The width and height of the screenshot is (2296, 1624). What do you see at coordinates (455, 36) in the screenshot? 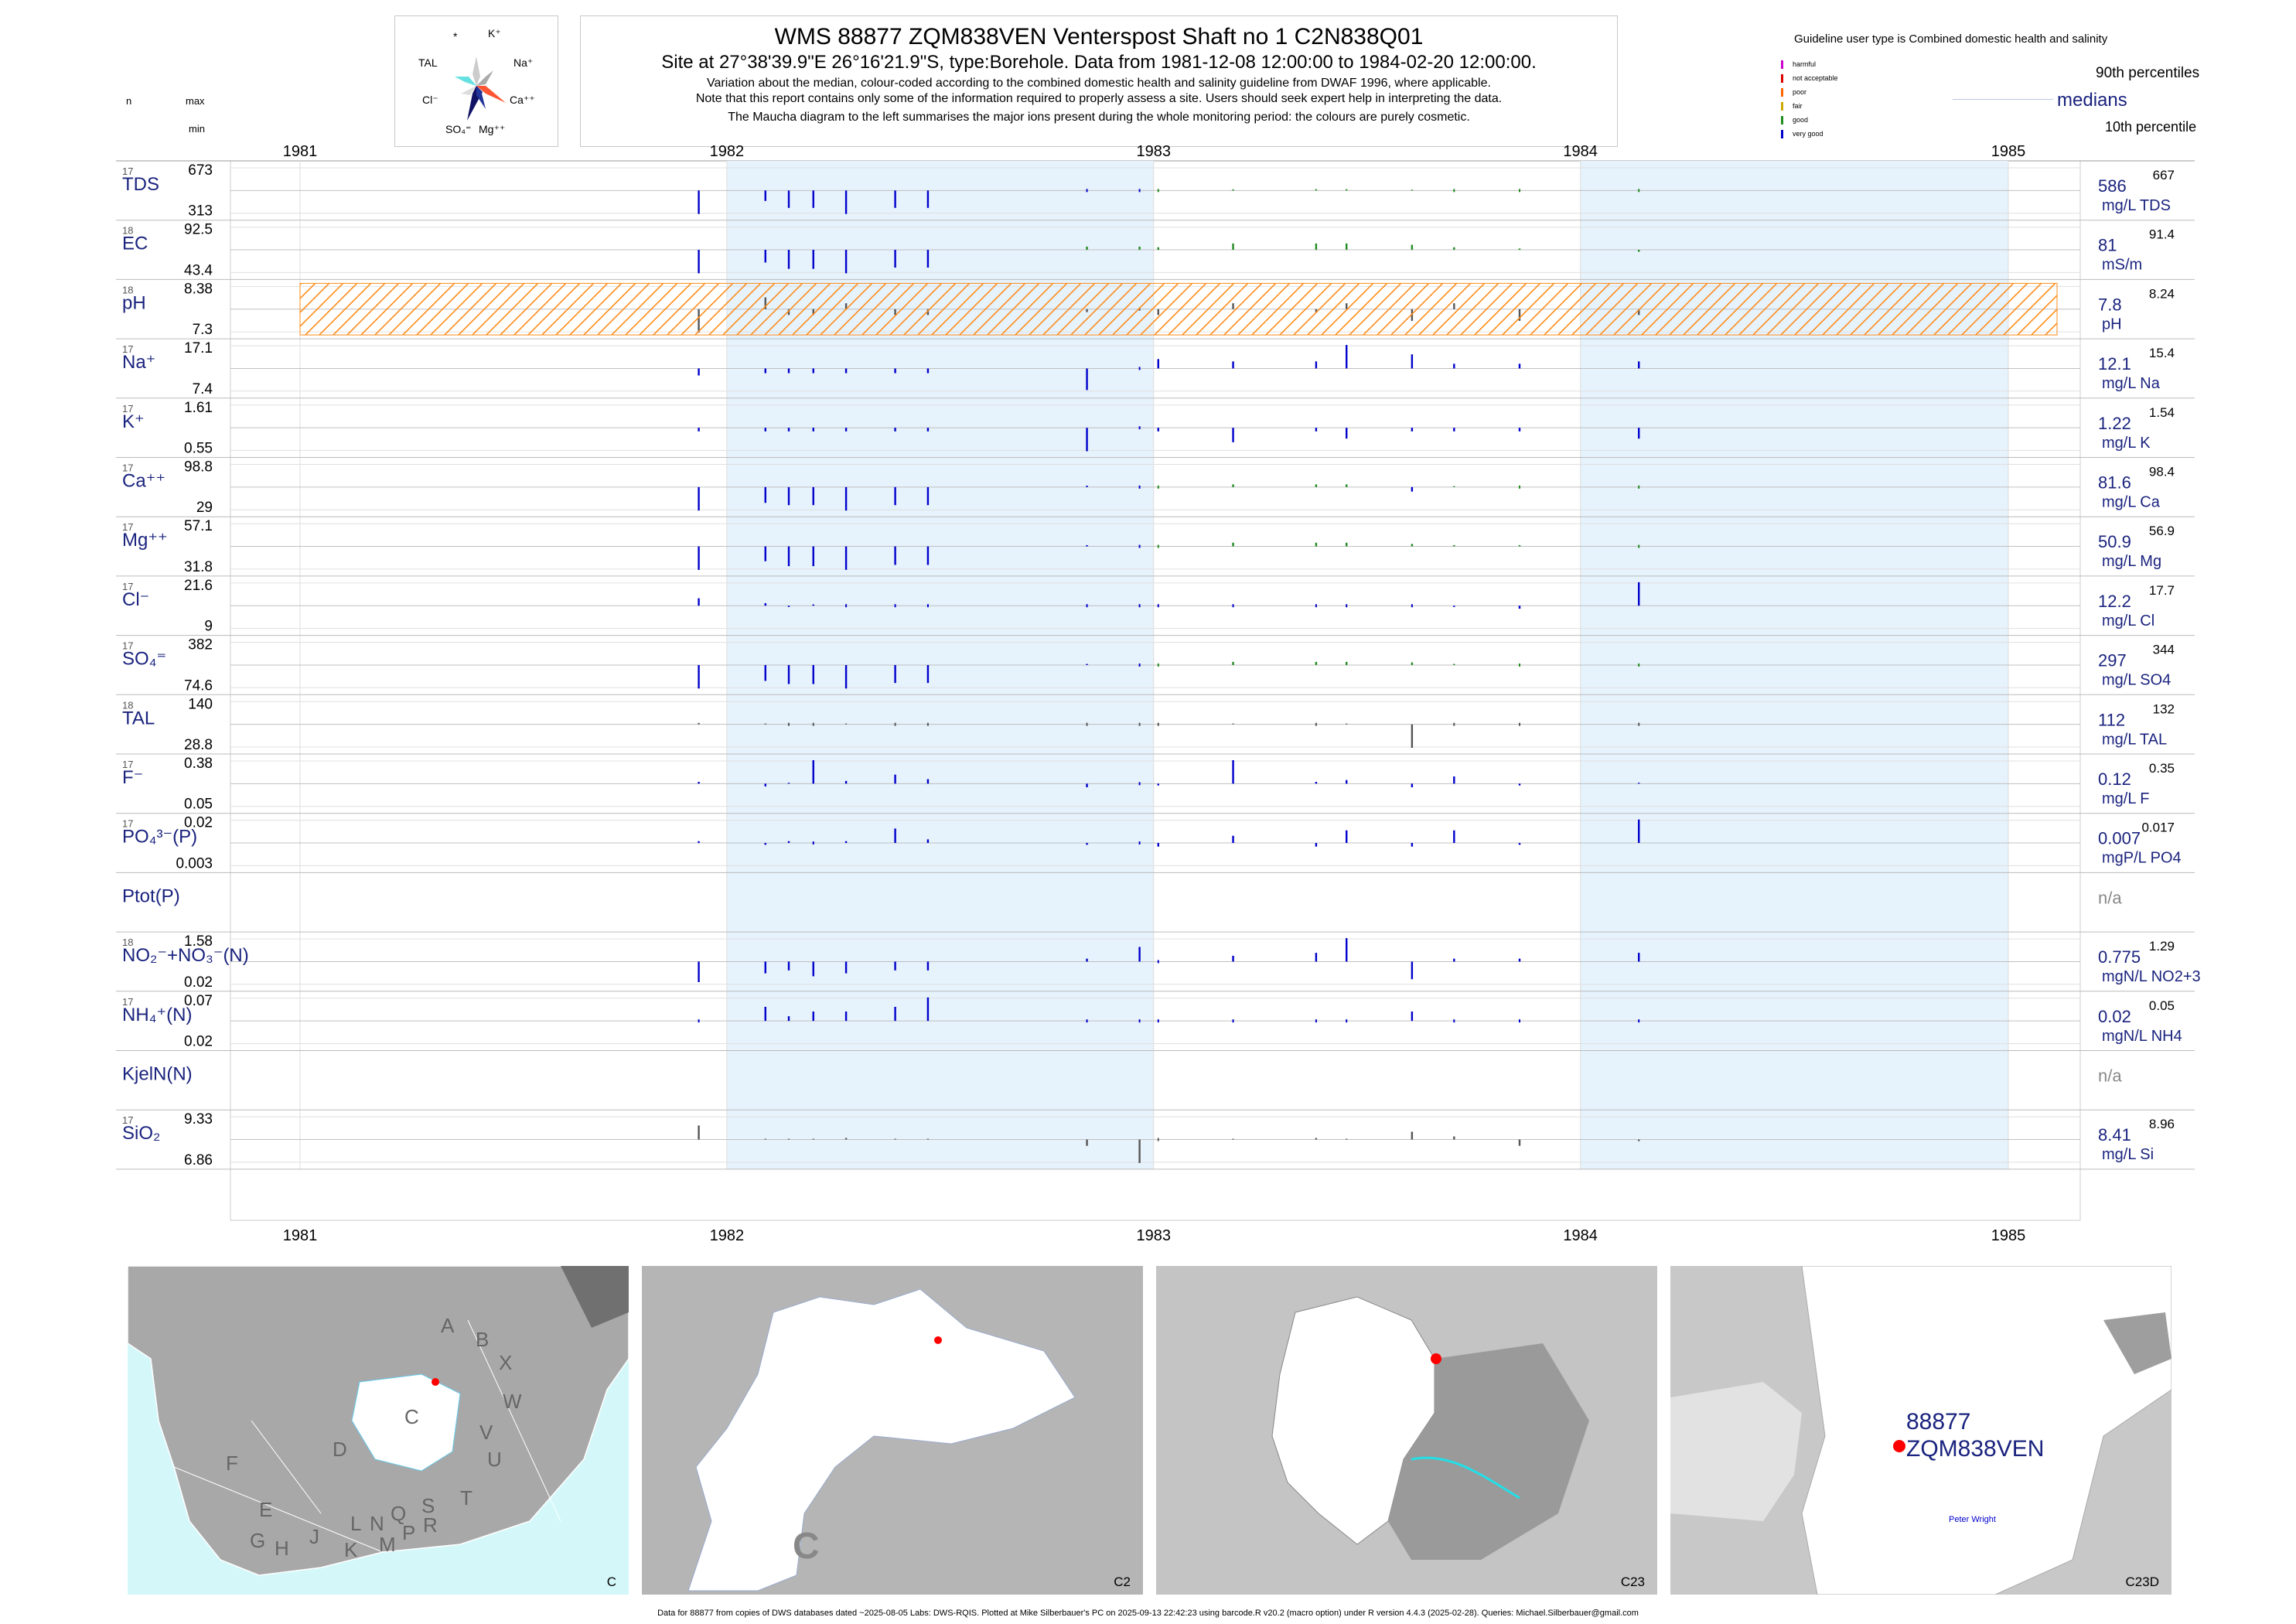
I see `maucha-label-star: *` at bounding box center [455, 36].